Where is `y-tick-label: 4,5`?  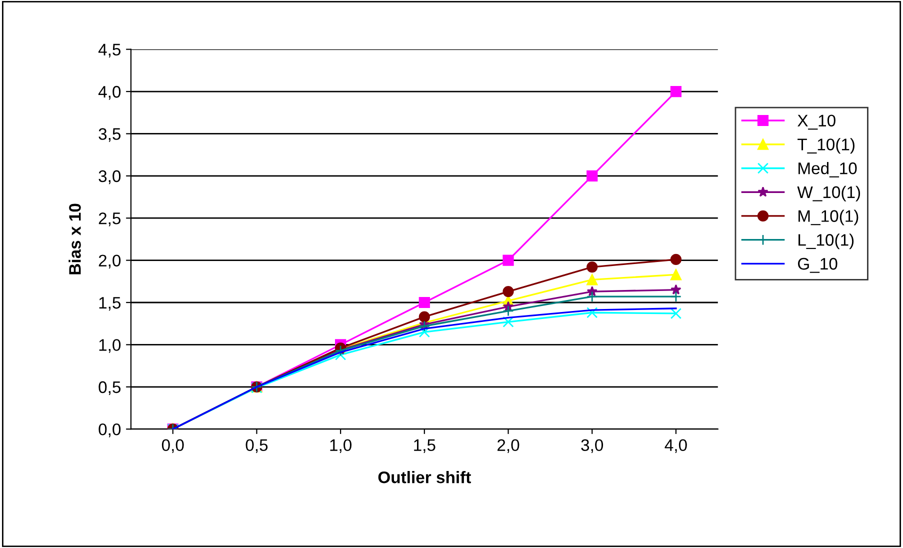
y-tick-label: 4,5 is located at coordinates (109, 51).